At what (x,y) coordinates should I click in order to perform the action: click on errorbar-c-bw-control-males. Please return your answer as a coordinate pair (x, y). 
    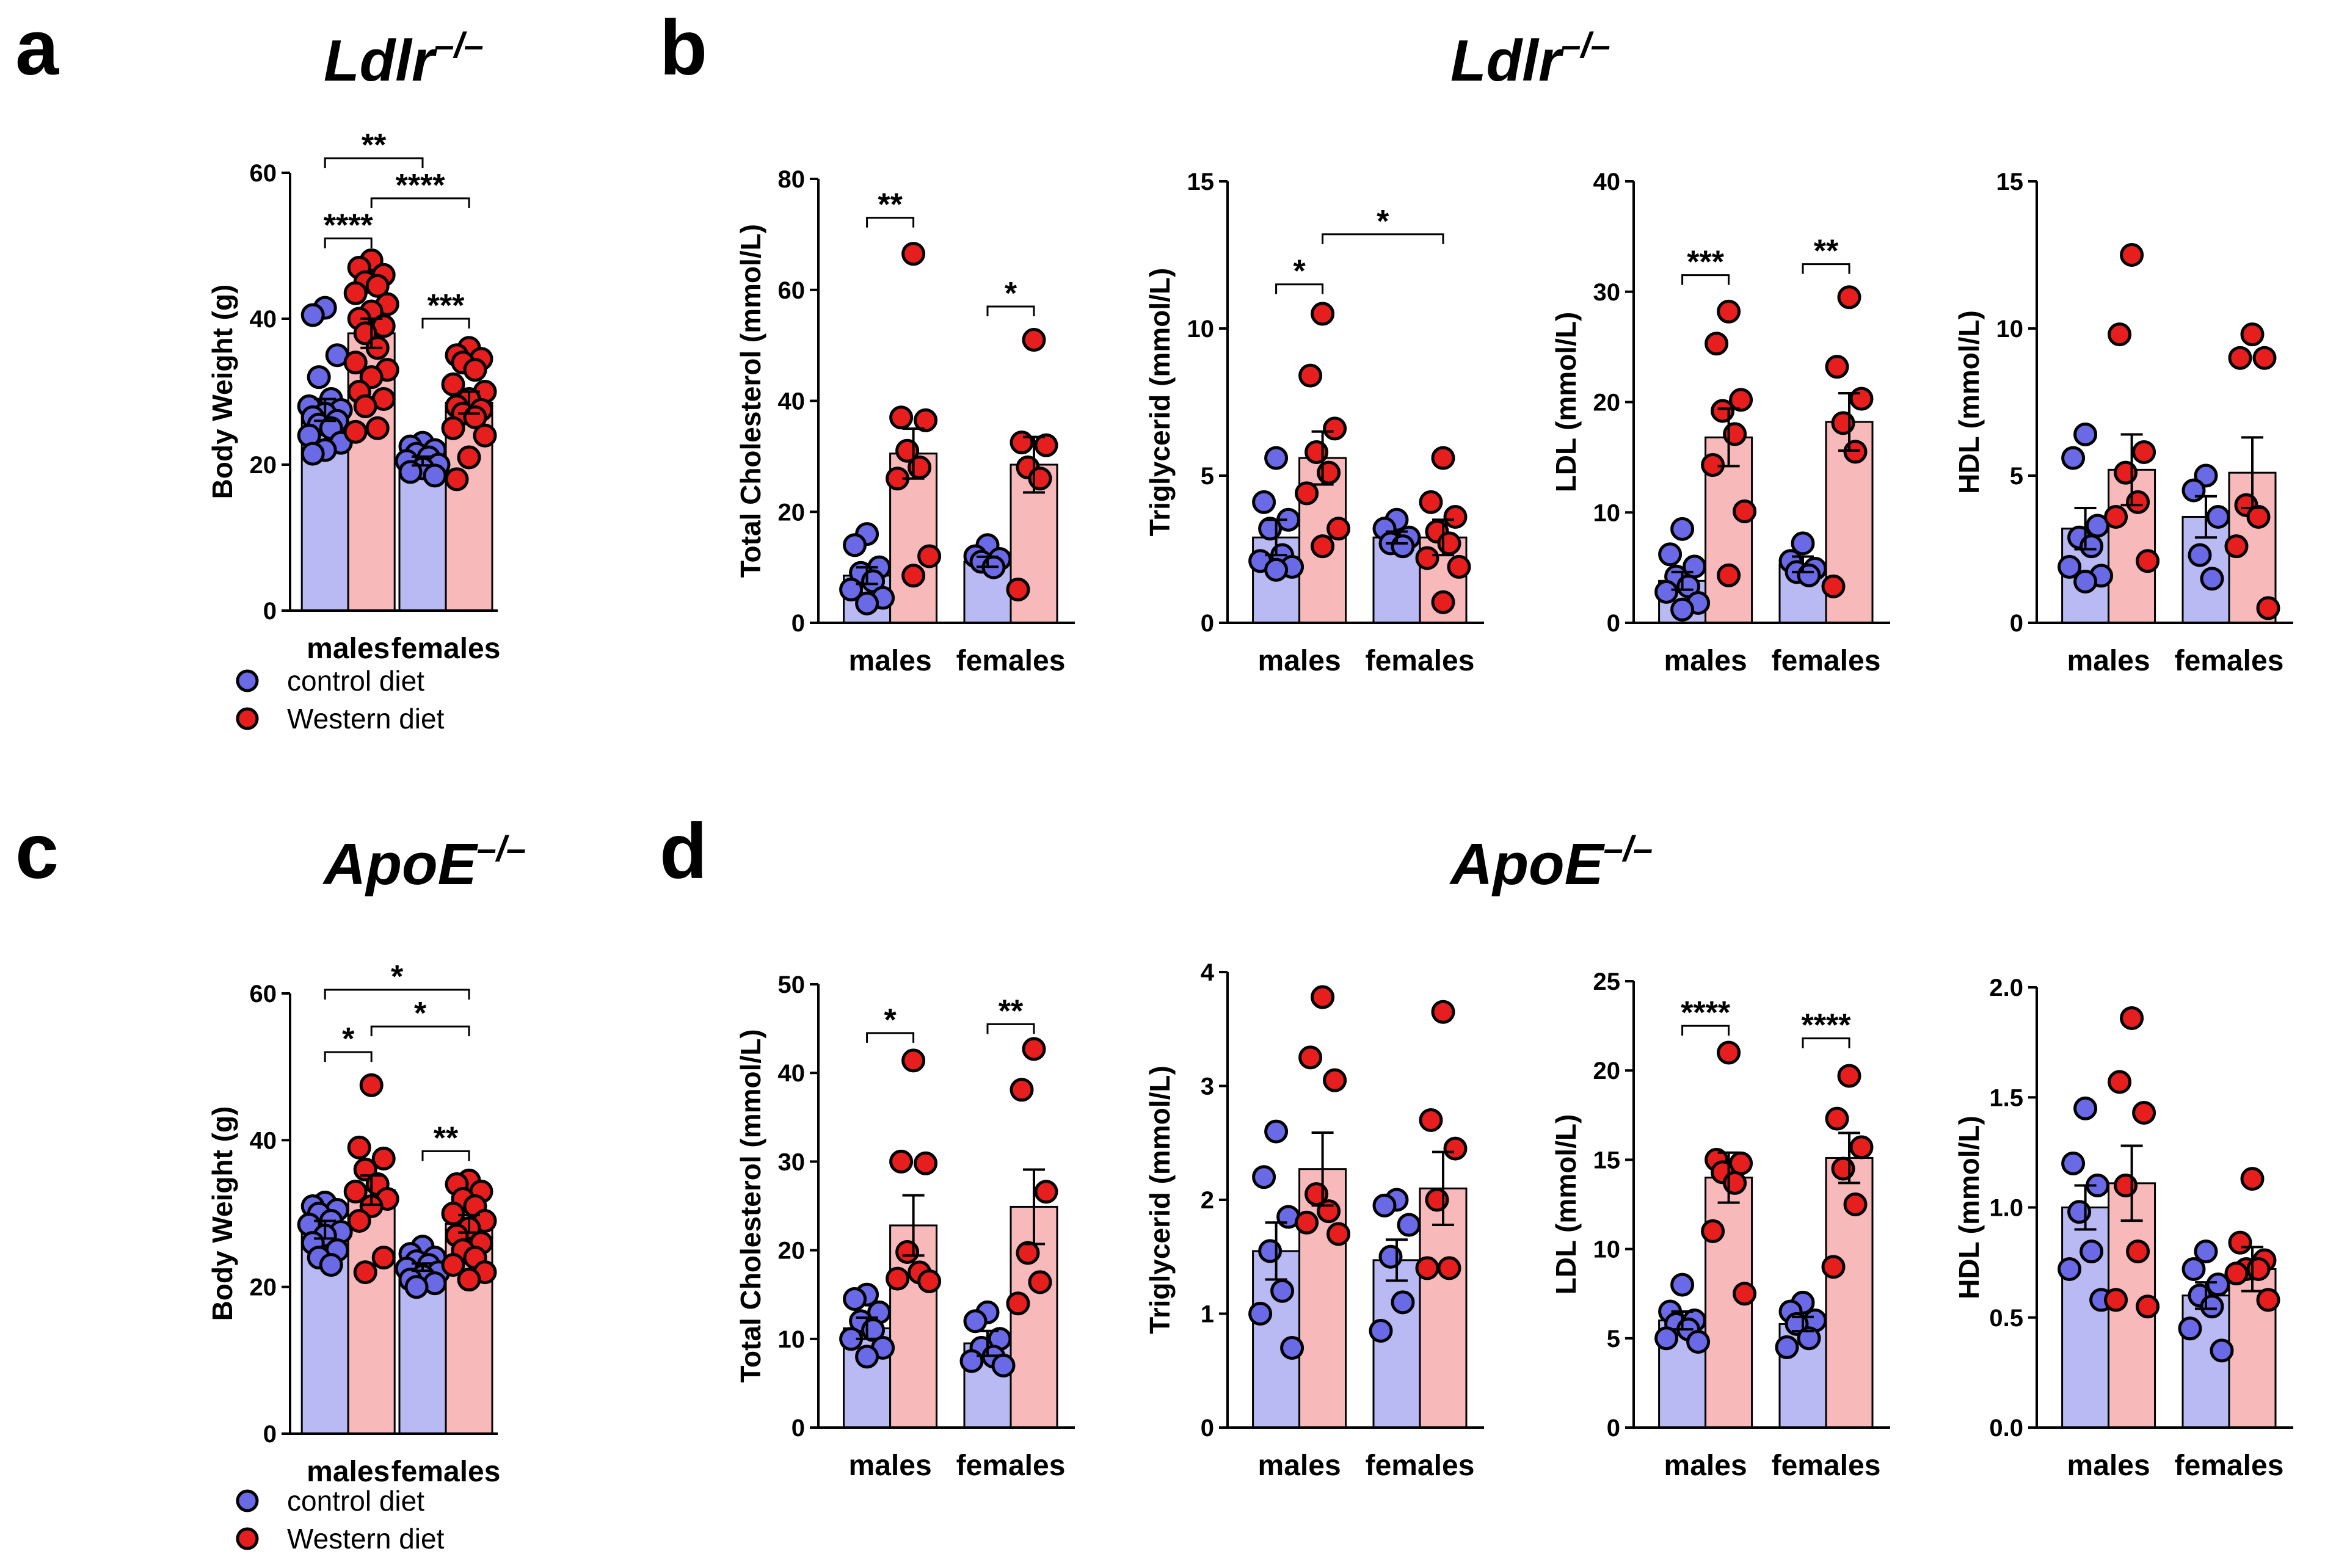
    Looking at the image, I should click on (325, 1229).